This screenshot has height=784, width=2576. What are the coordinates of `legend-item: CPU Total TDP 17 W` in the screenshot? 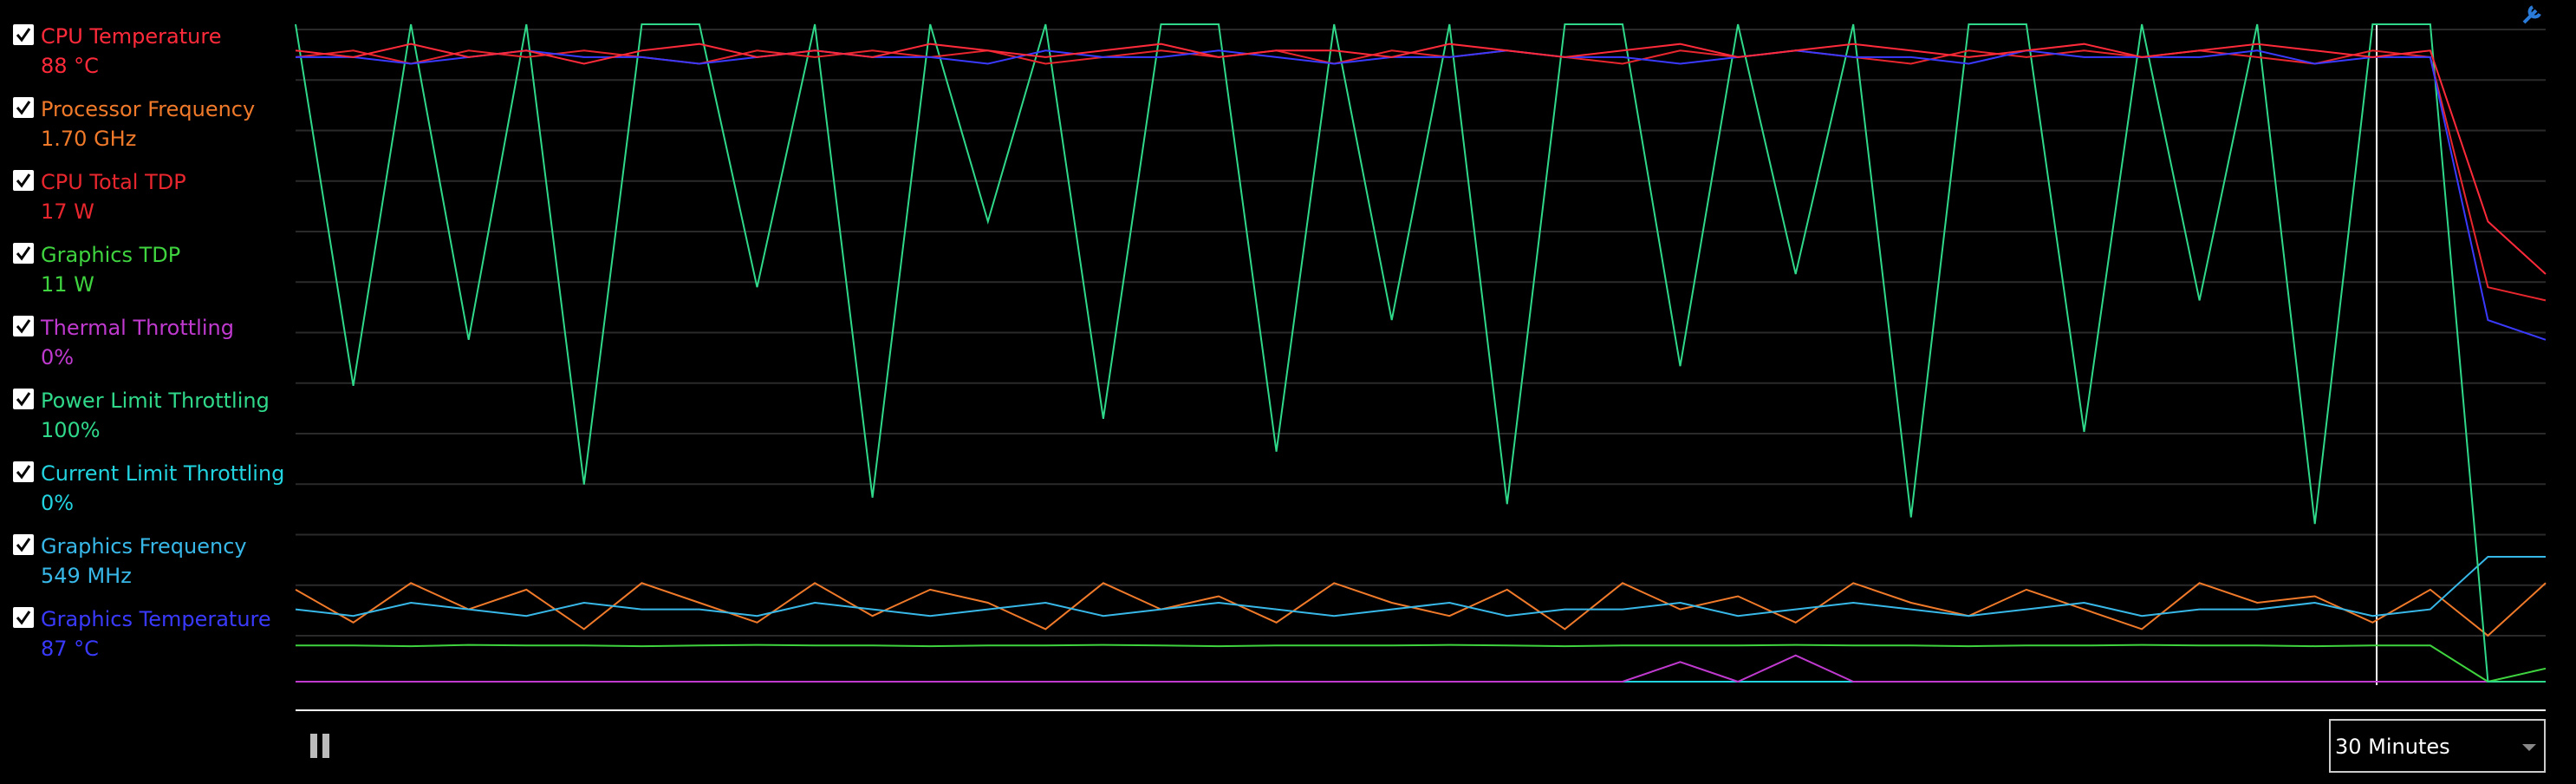 It's located at (99, 197).